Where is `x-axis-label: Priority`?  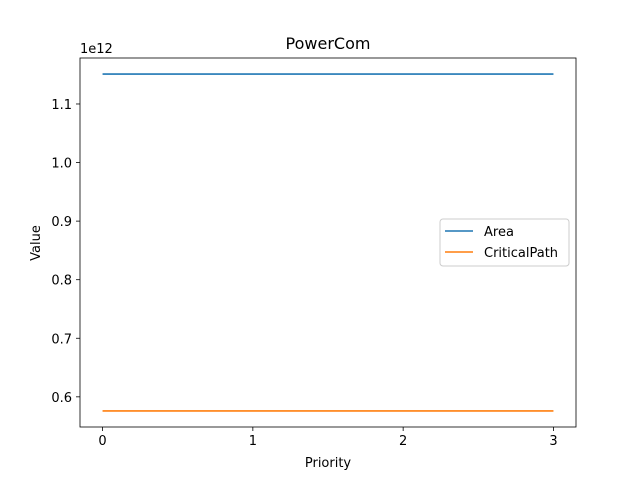
x-axis-label: Priority is located at coordinates (328, 463).